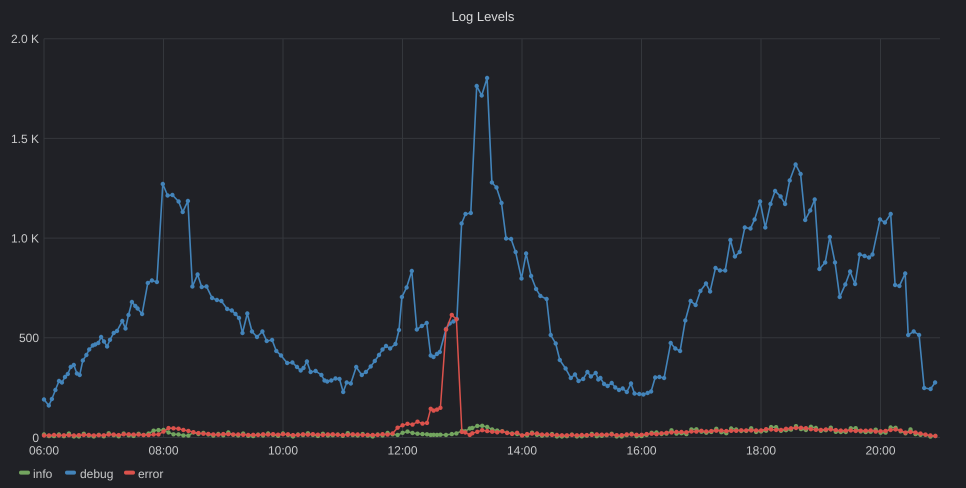 Image resolution: width=966 pixels, height=488 pixels. I want to click on svg-text: 1.0 K, so click(25, 239).